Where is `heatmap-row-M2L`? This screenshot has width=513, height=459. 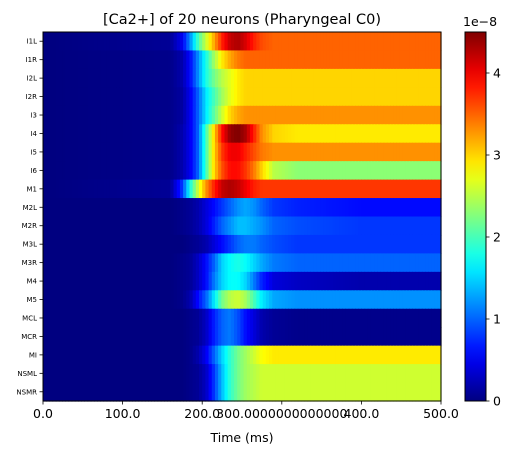
heatmap-row-M2L is located at coordinates (242, 208).